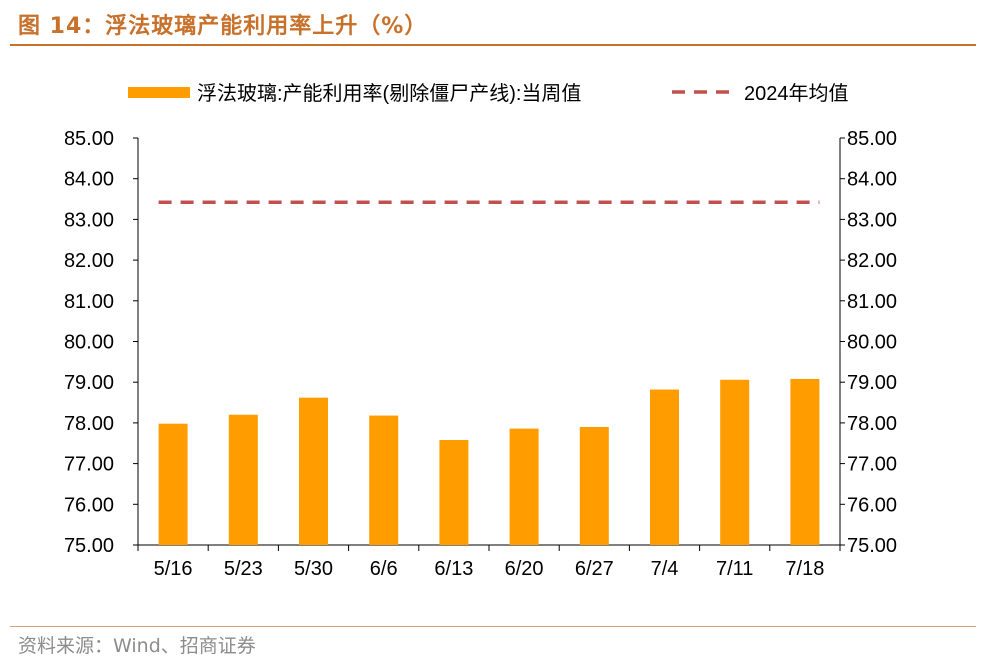 The width and height of the screenshot is (984, 666). Describe the element at coordinates (872, 546) in the screenshot. I see `right-y-tick-label: 75.00` at that location.